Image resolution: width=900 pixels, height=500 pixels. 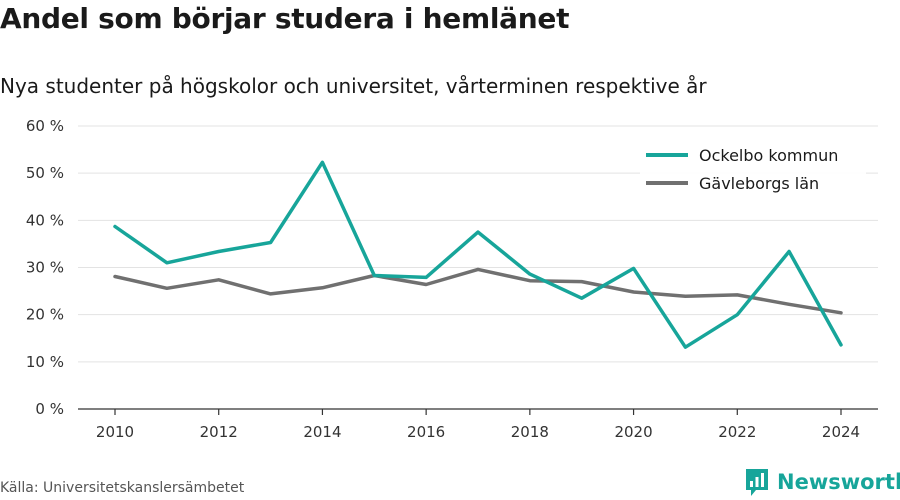 What do you see at coordinates (45, 362) in the screenshot?
I see `y-tick-label: 10 %` at bounding box center [45, 362].